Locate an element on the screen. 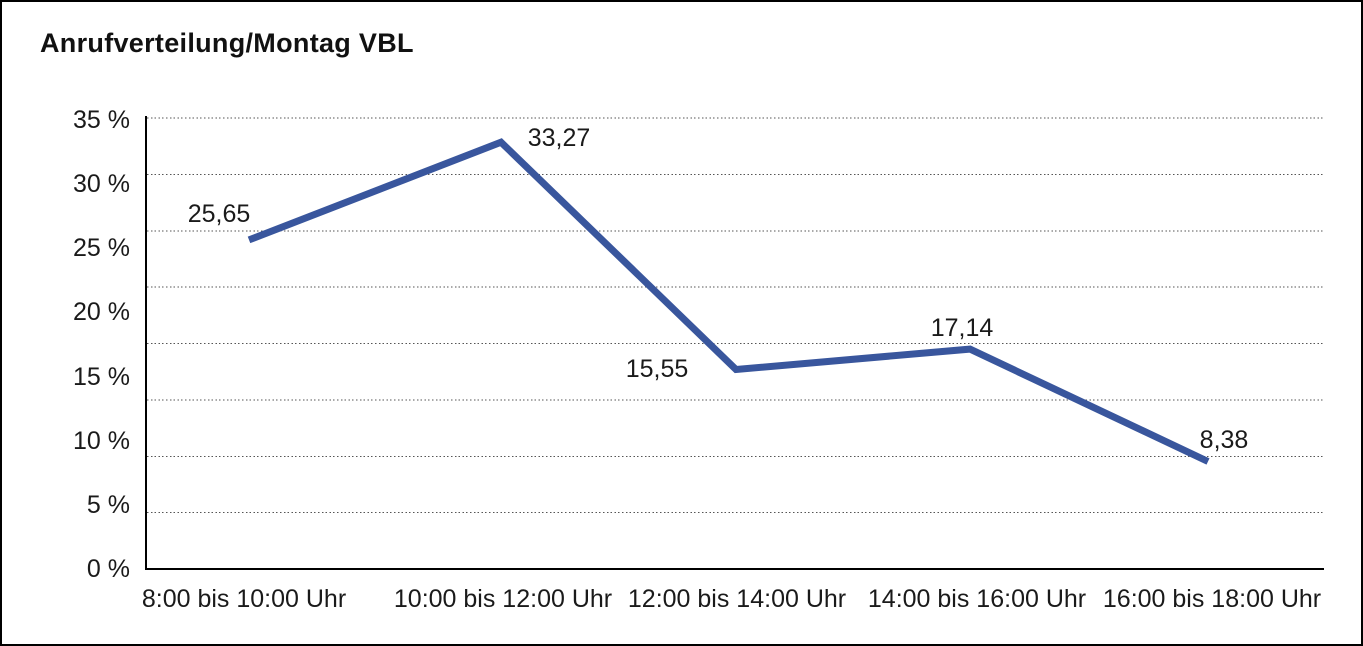 This screenshot has width=1363, height=646. y-tick-label: 25 % is located at coordinates (101, 248).